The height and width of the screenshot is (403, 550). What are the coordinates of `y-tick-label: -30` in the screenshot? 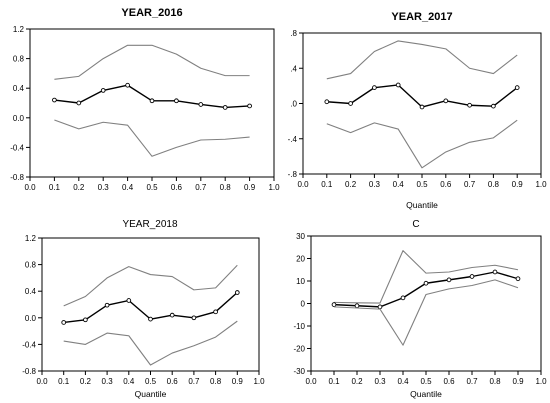 It's located at (299, 371).